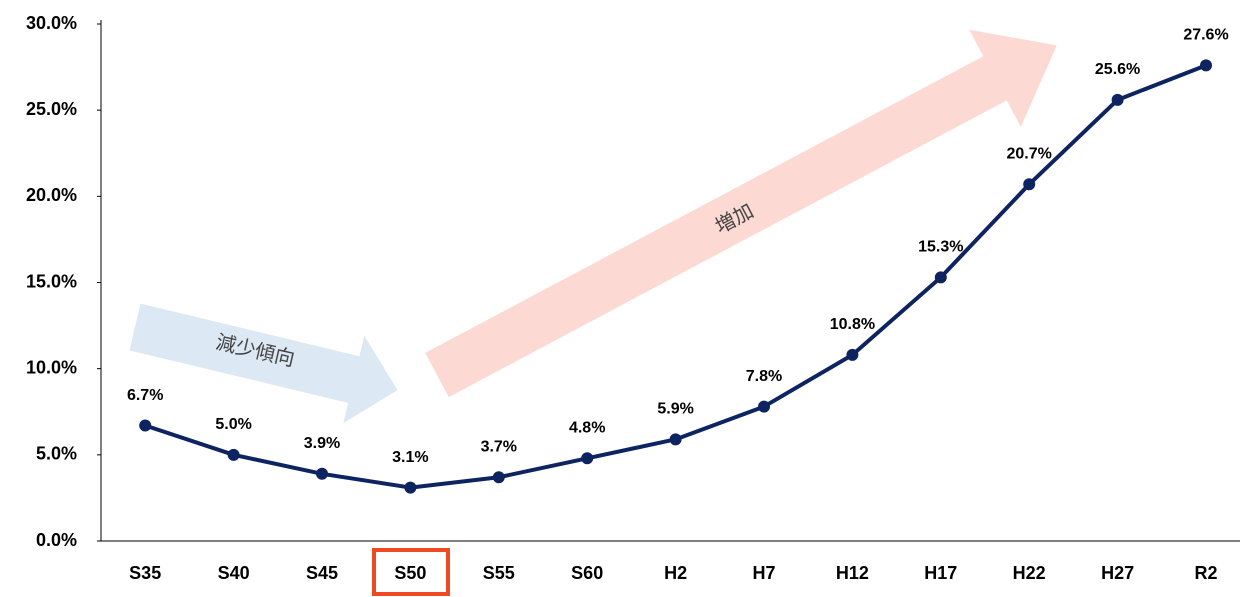 The height and width of the screenshot is (597, 1240). I want to click on x-tick-label: H7, so click(763, 573).